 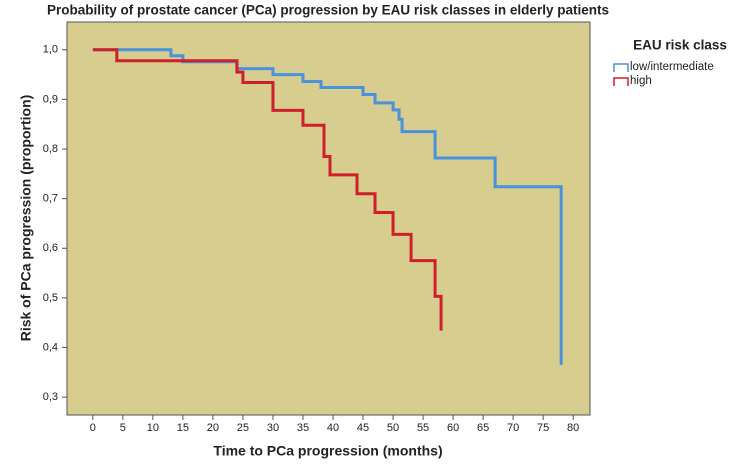 I want to click on y-tick-label: 0,9, so click(x=50, y=99).